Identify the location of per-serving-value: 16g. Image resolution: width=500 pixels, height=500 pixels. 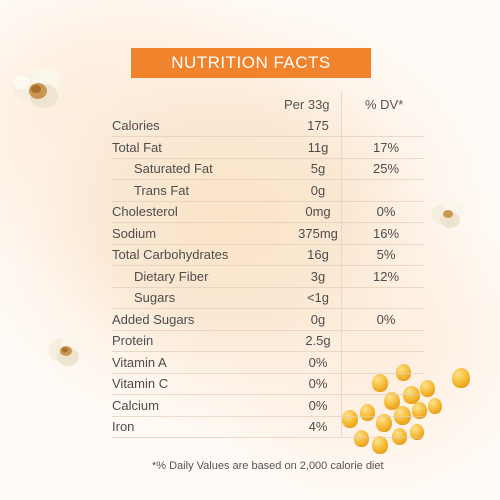
(318, 254).